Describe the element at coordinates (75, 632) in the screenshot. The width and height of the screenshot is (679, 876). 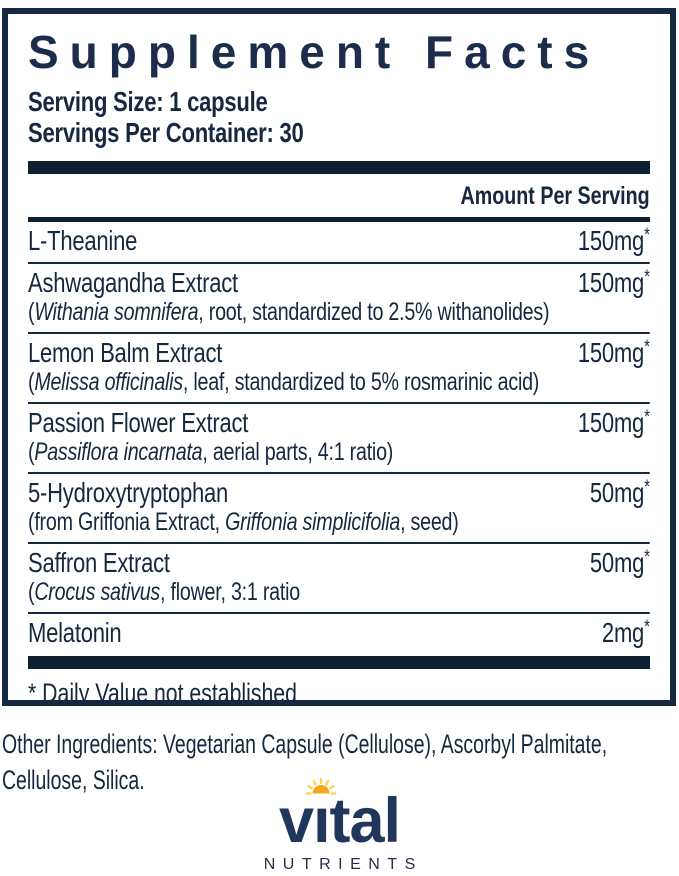
I see `ingredient-name: Melatonin` at that location.